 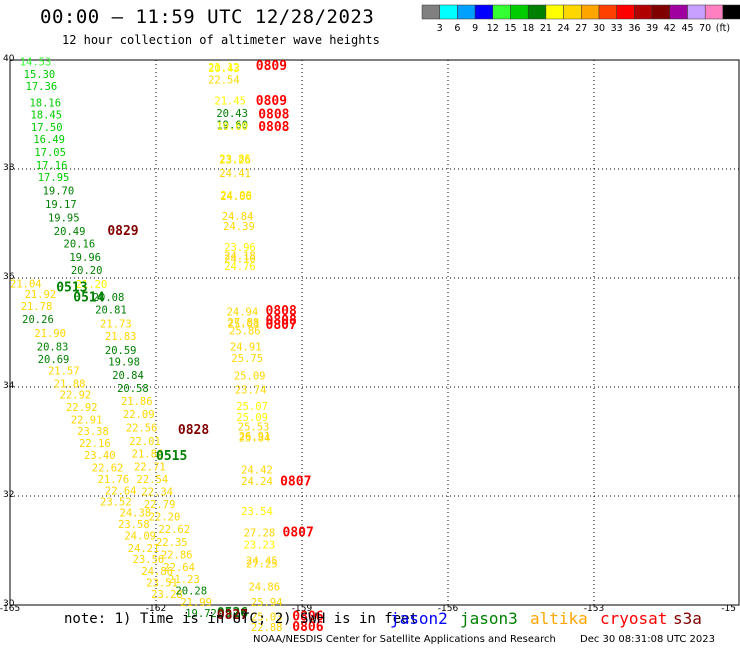 I want to click on colorbar-label: (ft), so click(x=723, y=28).